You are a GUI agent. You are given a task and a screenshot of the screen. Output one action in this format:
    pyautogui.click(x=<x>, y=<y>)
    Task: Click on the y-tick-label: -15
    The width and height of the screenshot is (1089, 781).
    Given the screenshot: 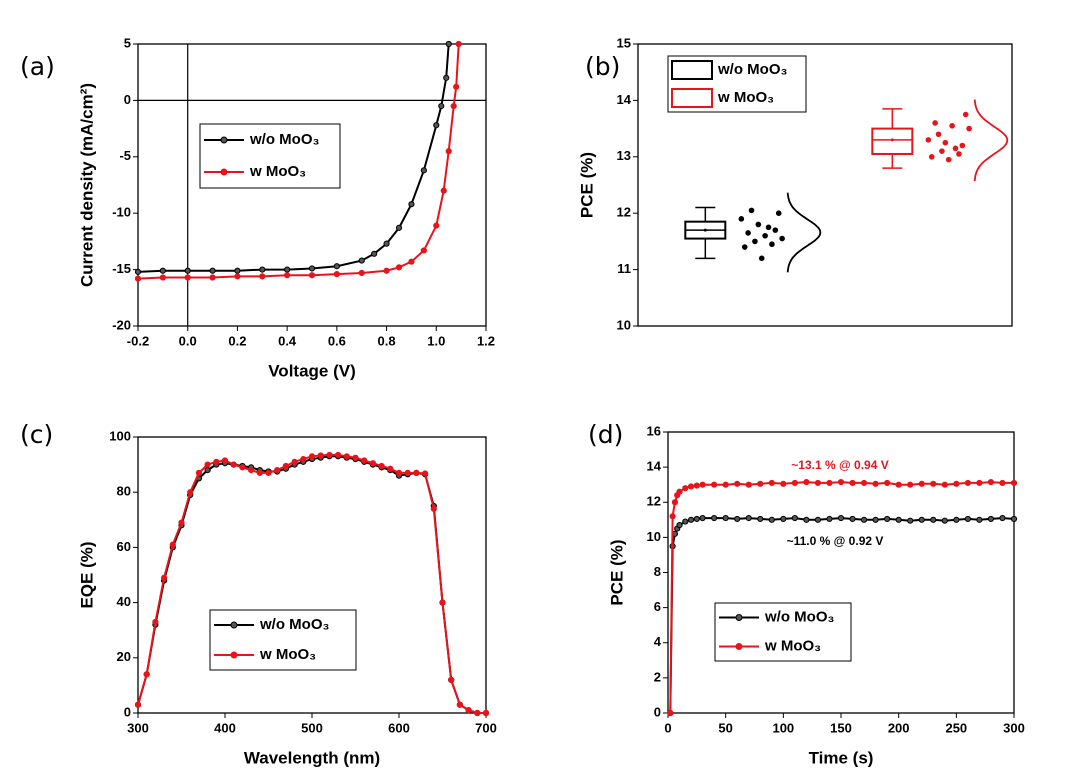 What is the action you would take?
    pyautogui.click(x=121, y=268)
    